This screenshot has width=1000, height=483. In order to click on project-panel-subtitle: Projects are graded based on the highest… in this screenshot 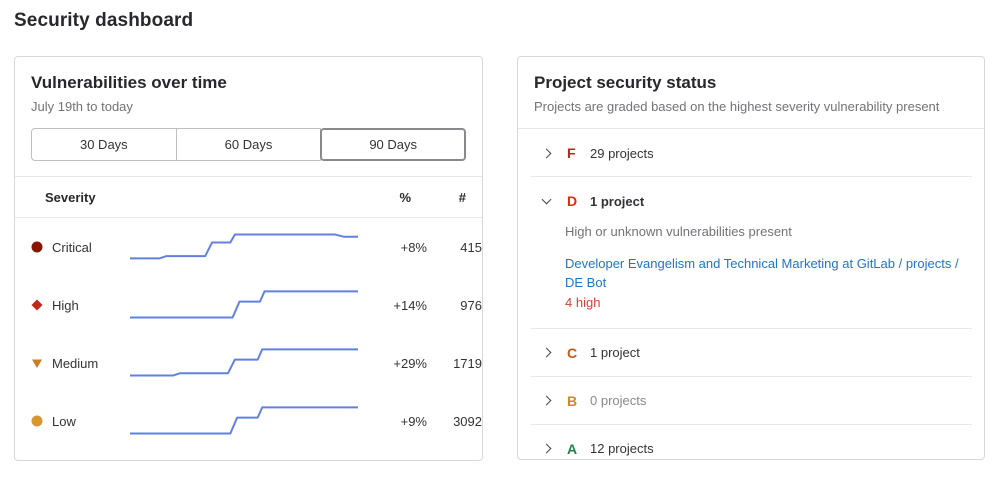, I will do `click(737, 106)`.